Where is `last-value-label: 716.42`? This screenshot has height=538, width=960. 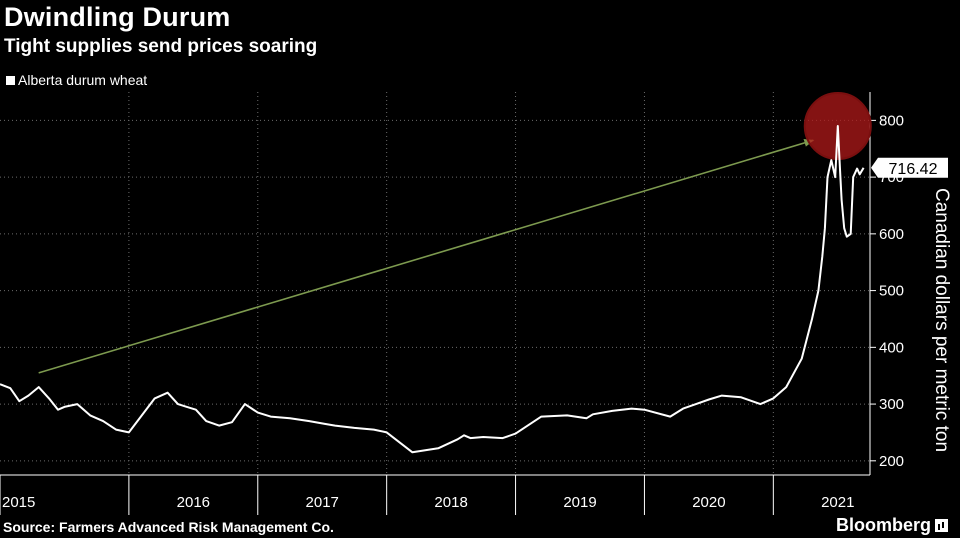 last-value-label: 716.42 is located at coordinates (909, 167).